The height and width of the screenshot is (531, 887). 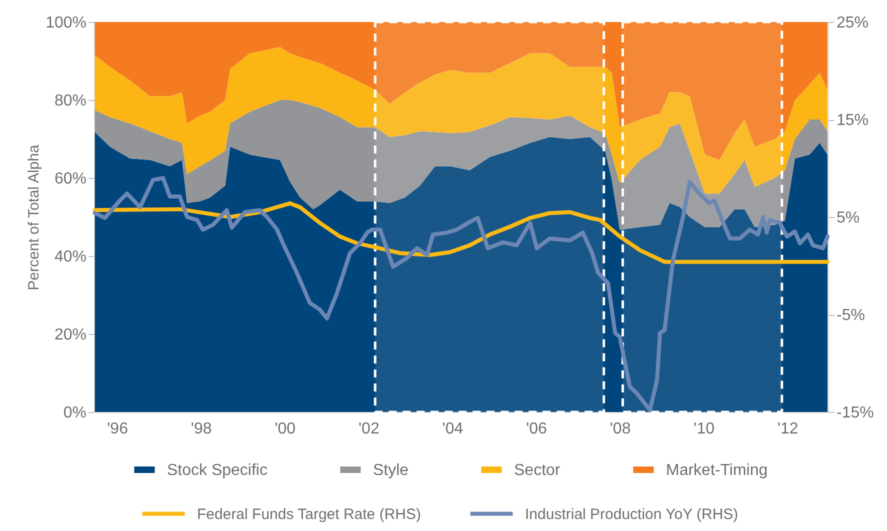 What do you see at coordinates (850, 315) in the screenshot?
I see `y2-tick-label: -5%` at bounding box center [850, 315].